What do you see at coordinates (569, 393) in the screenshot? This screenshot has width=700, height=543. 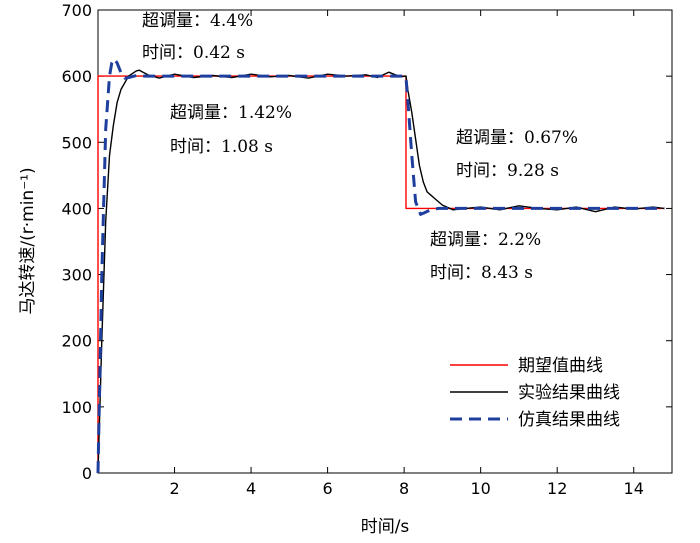 I see `legend-label-experimental: 实验结果曲线` at bounding box center [569, 393].